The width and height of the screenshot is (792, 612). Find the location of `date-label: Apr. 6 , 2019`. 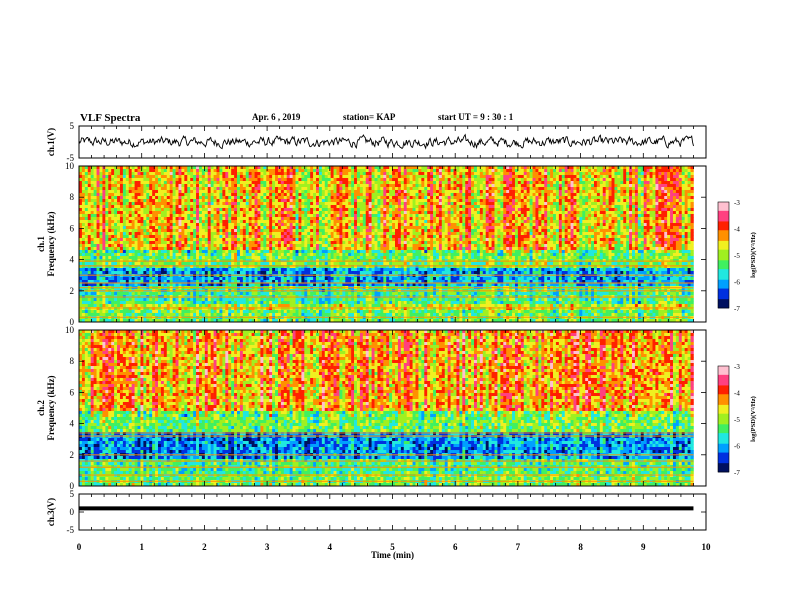

date-label: Apr. 6 , 2019 is located at coordinates (276, 117).